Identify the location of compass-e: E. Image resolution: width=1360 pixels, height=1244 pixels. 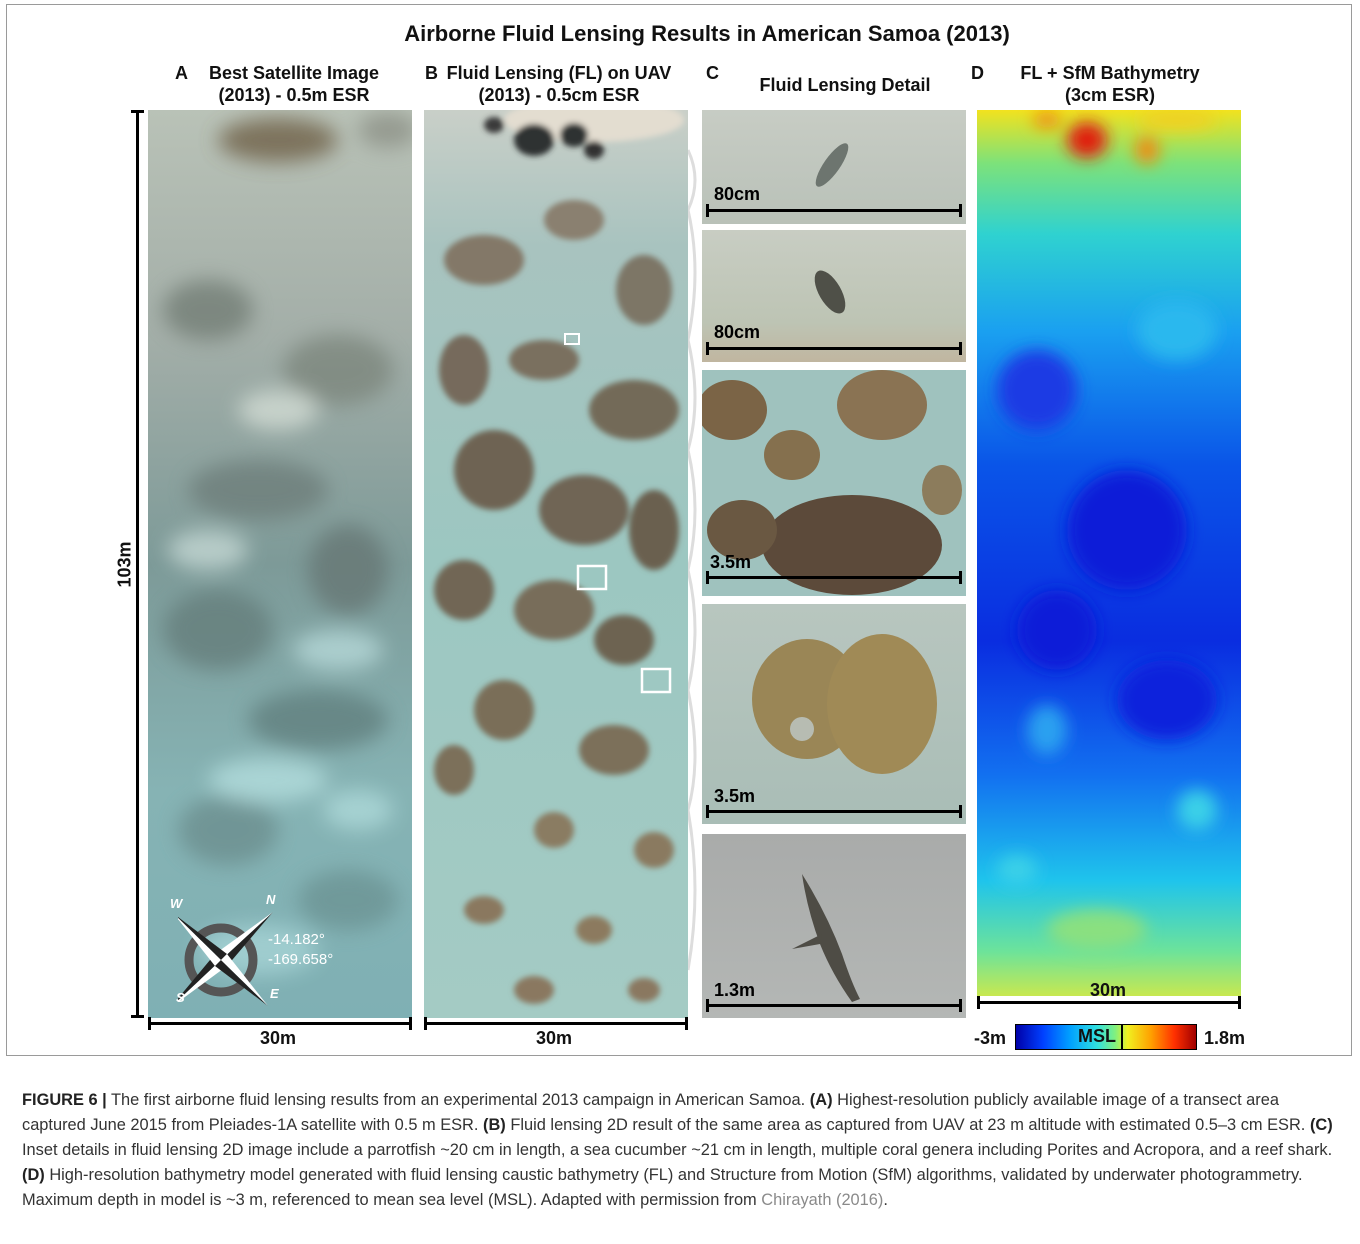
(274, 993).